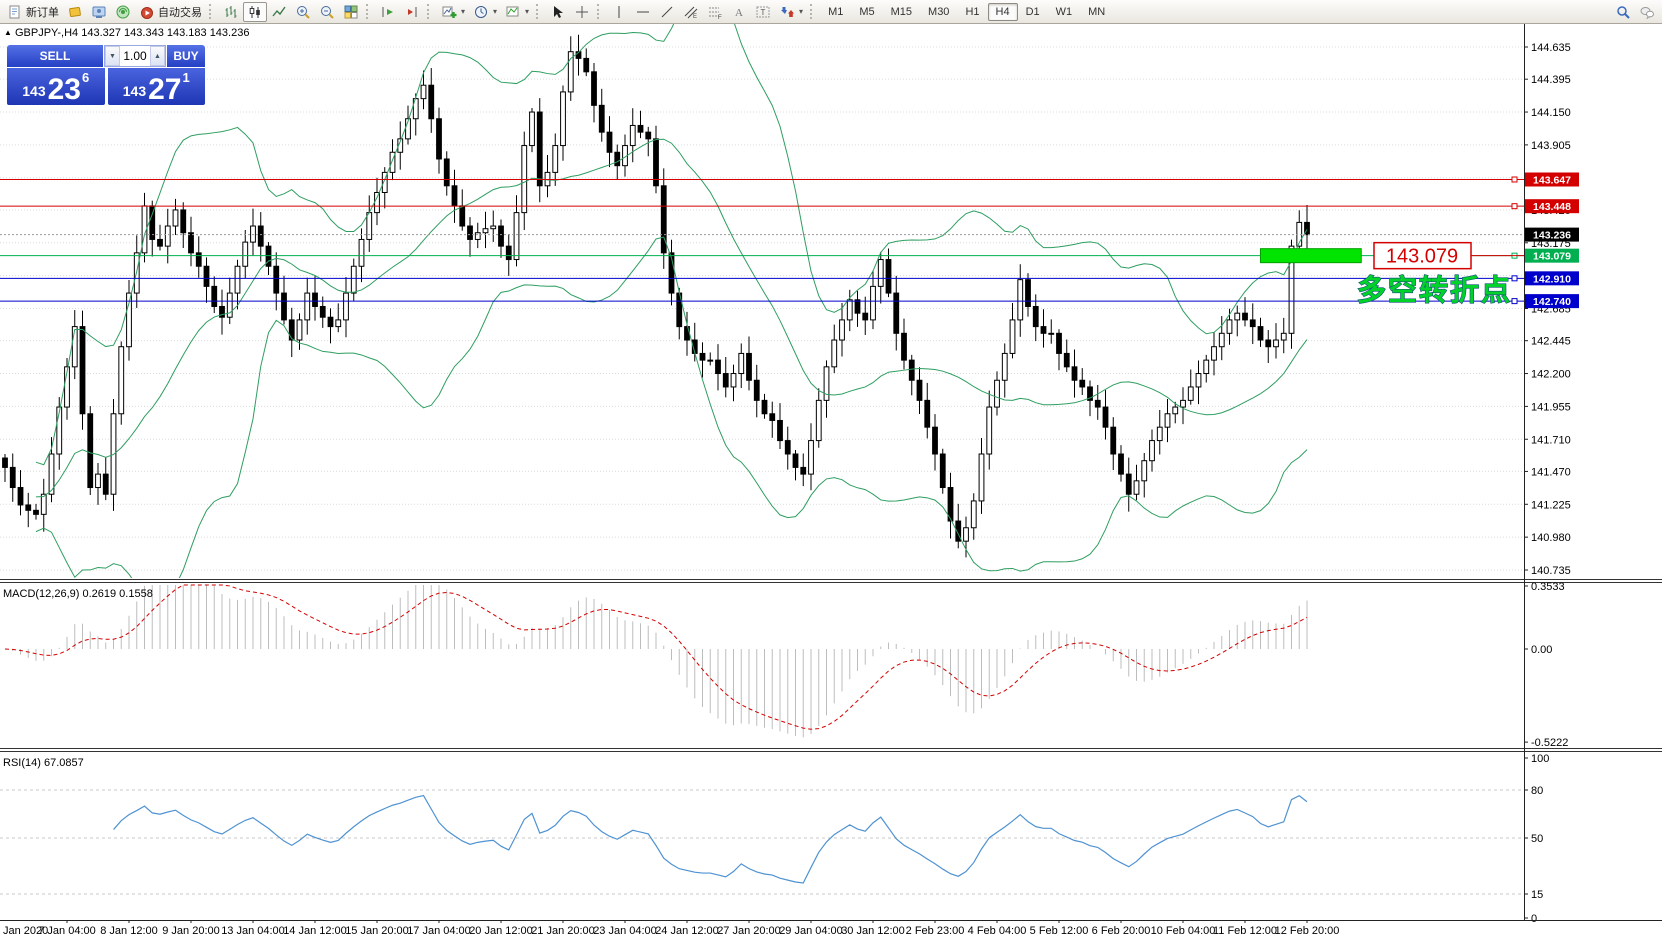 This screenshot has width=1662, height=946. What do you see at coordinates (619, 12) in the screenshot?
I see `vertical-line-button` at bounding box center [619, 12].